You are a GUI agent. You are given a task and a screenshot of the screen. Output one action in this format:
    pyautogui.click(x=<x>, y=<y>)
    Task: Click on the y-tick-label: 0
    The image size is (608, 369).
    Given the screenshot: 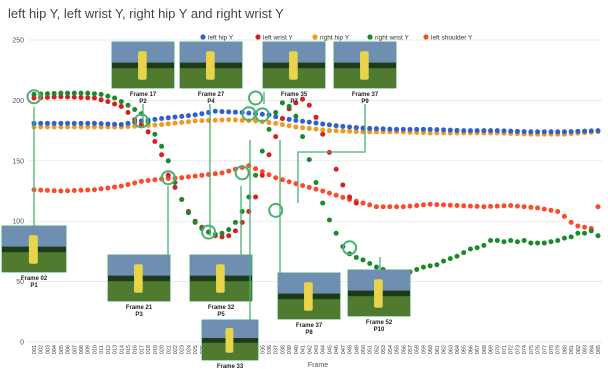 What is the action you would take?
    pyautogui.click(x=22, y=343)
    